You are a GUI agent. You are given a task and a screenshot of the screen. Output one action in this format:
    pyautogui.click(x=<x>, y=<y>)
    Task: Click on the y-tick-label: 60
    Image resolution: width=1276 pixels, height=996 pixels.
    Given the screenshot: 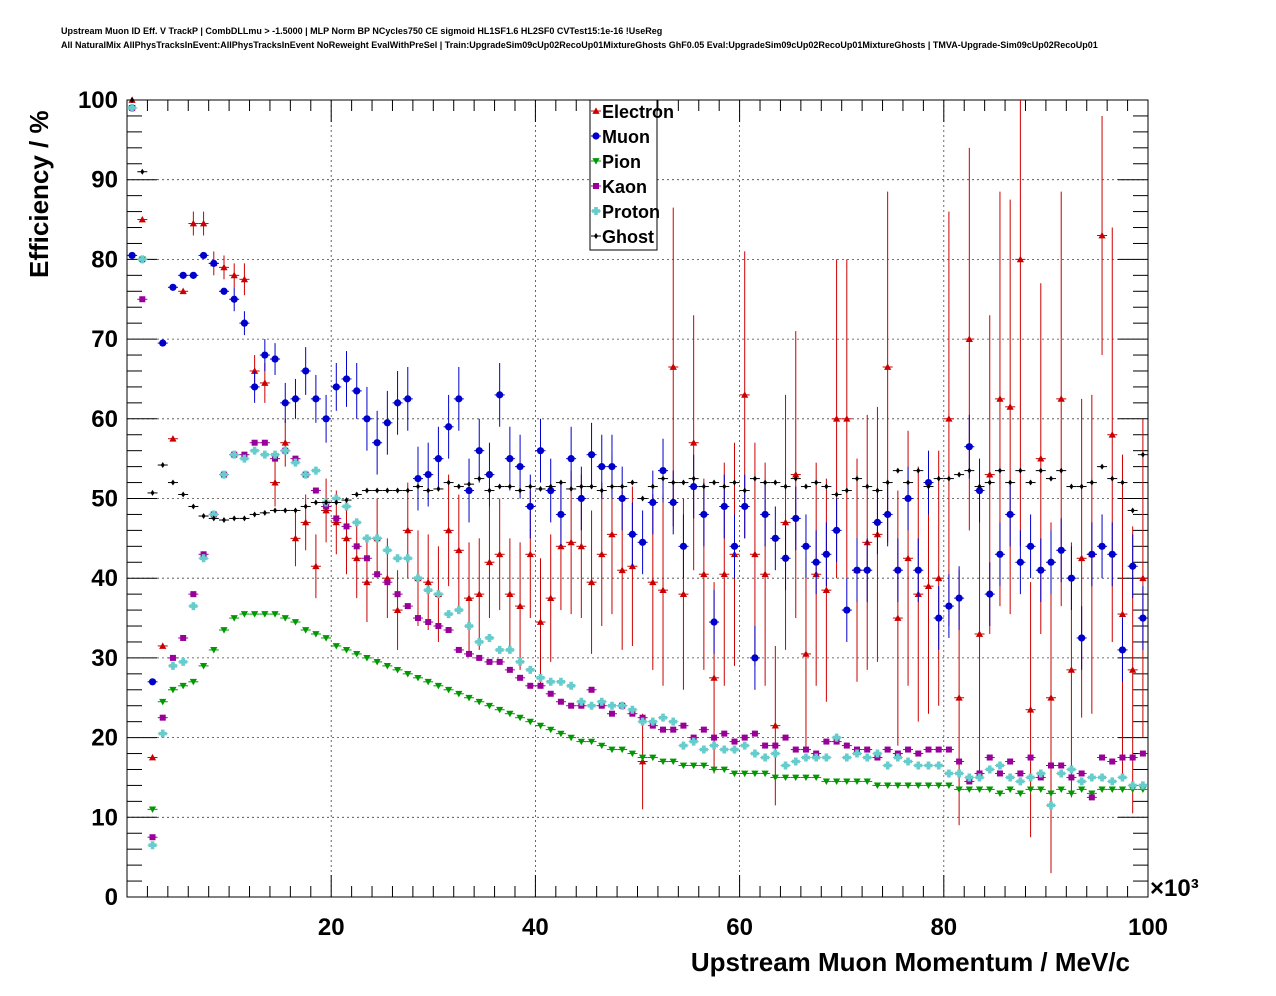 What is the action you would take?
    pyautogui.click(x=104, y=419)
    